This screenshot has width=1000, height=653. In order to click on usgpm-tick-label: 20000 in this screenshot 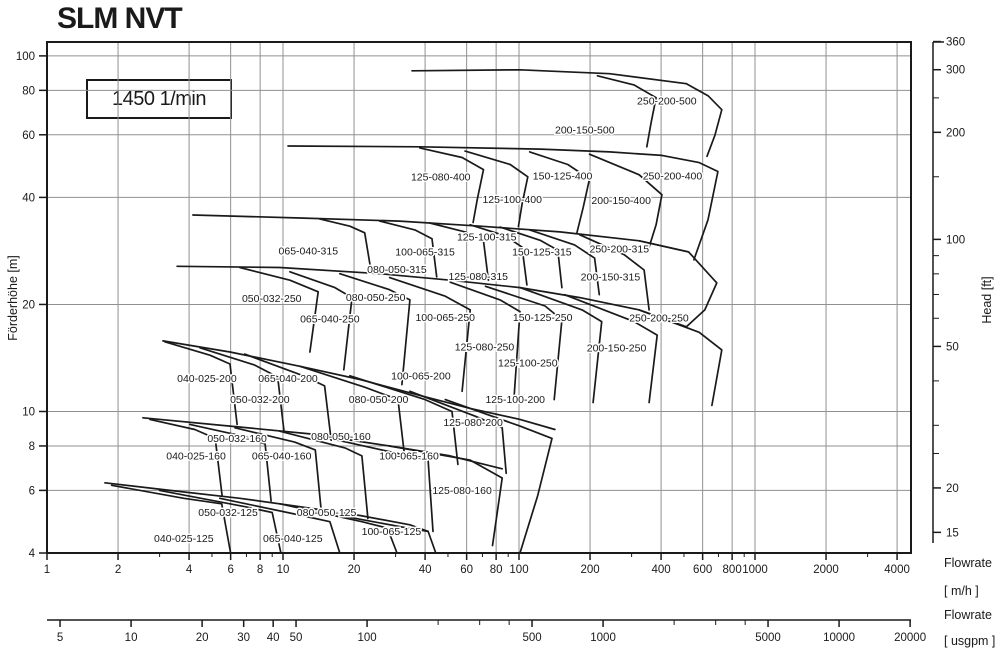, I will do `click(910, 638)`.